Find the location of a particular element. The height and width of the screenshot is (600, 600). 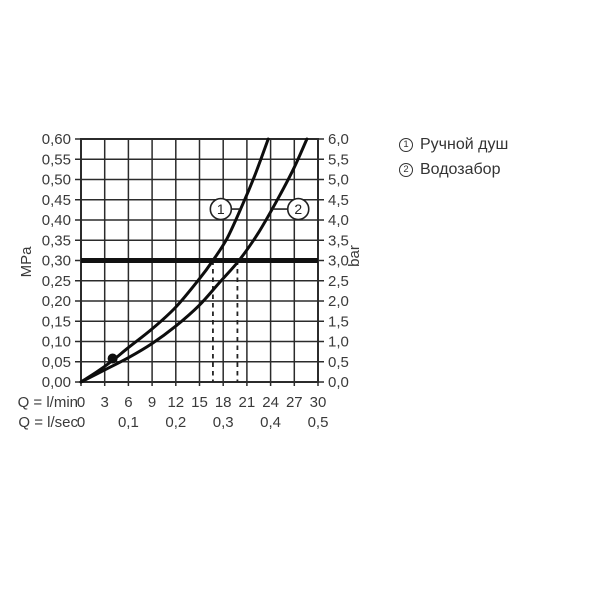

y-axis-left-unit-label: MPa is located at coordinates (26, 262).